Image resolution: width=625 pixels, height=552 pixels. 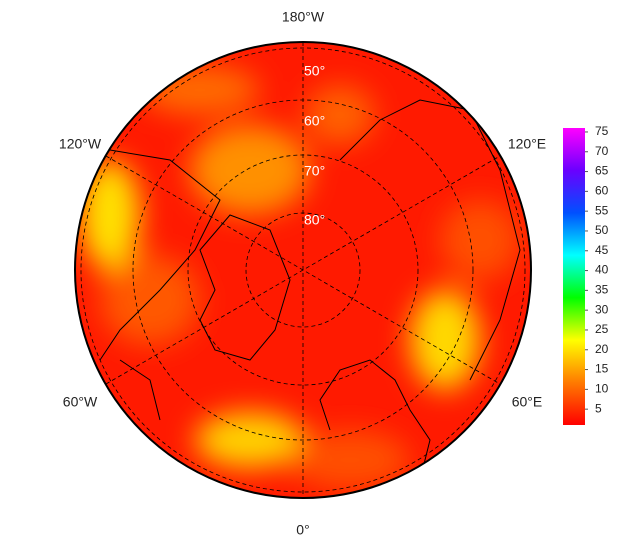 I want to click on colorbar-tick-label: 55, so click(x=602, y=210).